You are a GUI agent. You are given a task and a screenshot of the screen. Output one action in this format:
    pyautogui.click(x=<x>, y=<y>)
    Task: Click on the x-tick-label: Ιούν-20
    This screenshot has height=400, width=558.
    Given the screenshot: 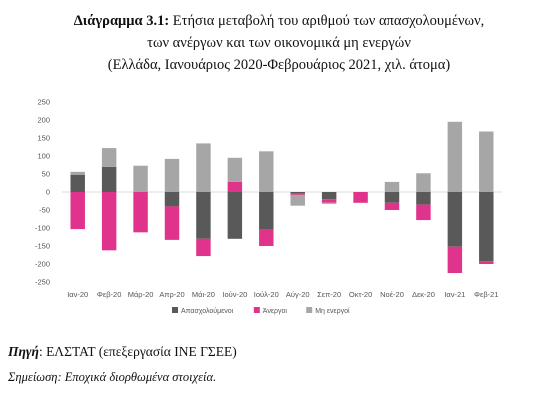 What is the action you would take?
    pyautogui.click(x=234, y=294)
    